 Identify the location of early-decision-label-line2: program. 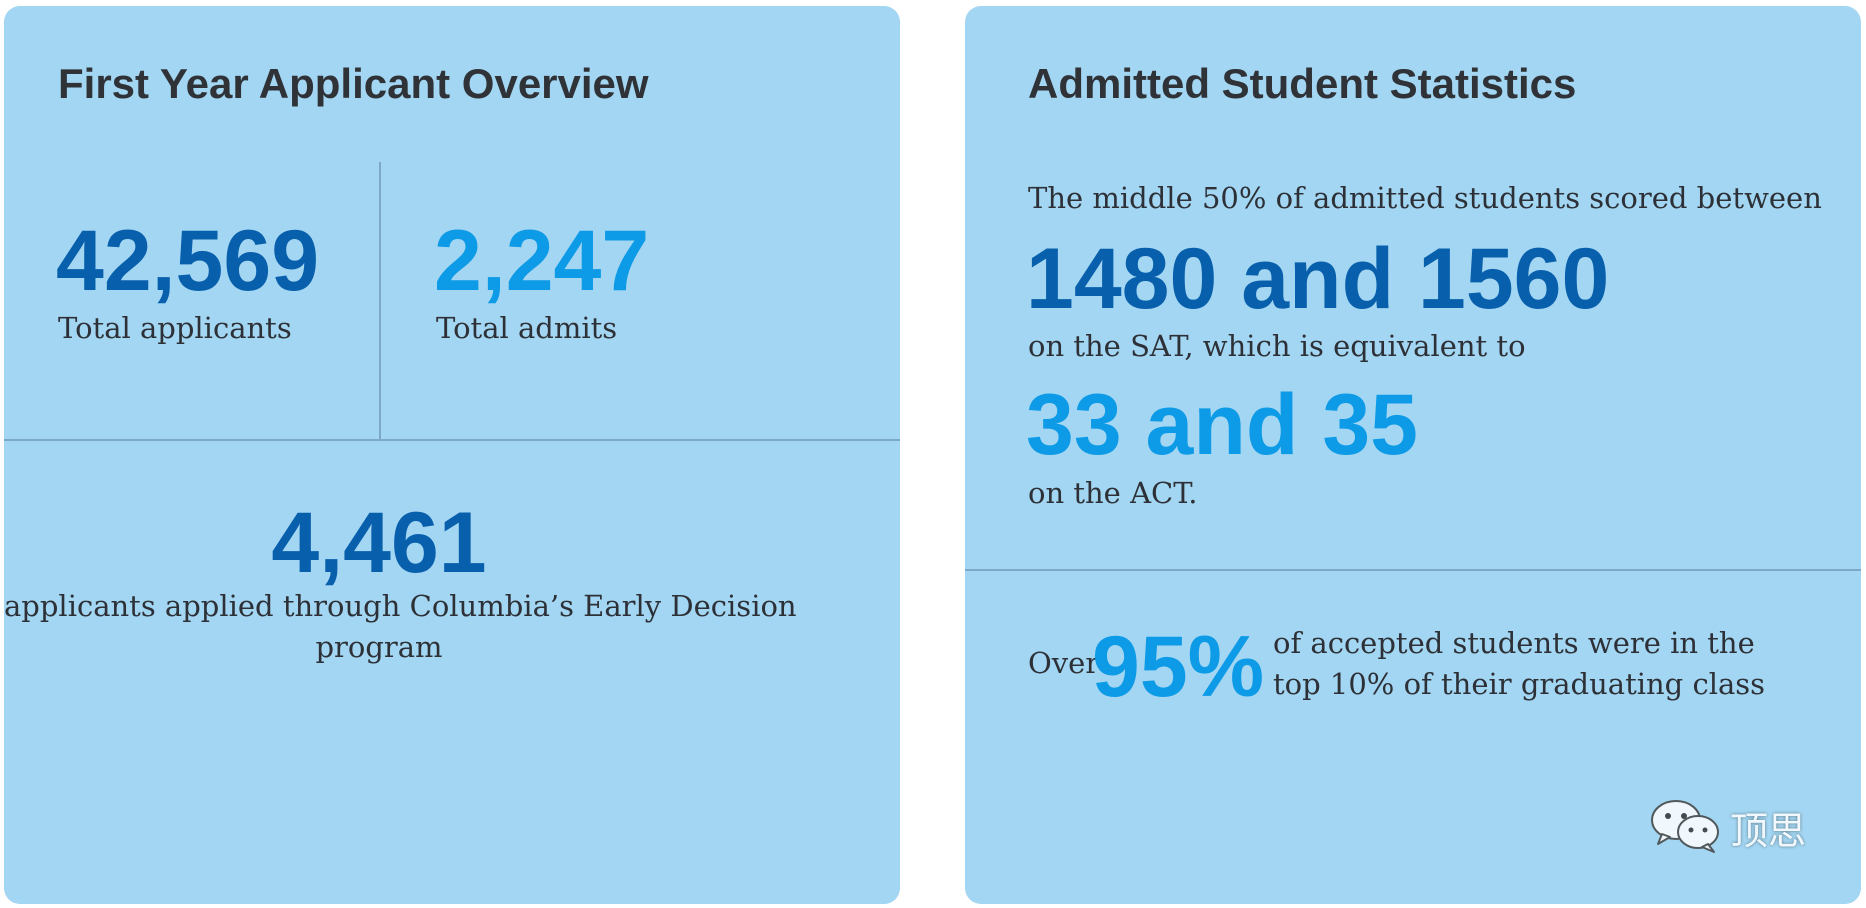
(379, 647).